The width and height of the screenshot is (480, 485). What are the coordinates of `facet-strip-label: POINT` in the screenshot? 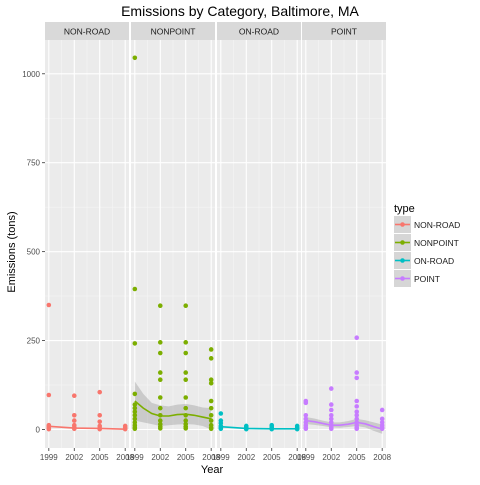 It's located at (344, 32).